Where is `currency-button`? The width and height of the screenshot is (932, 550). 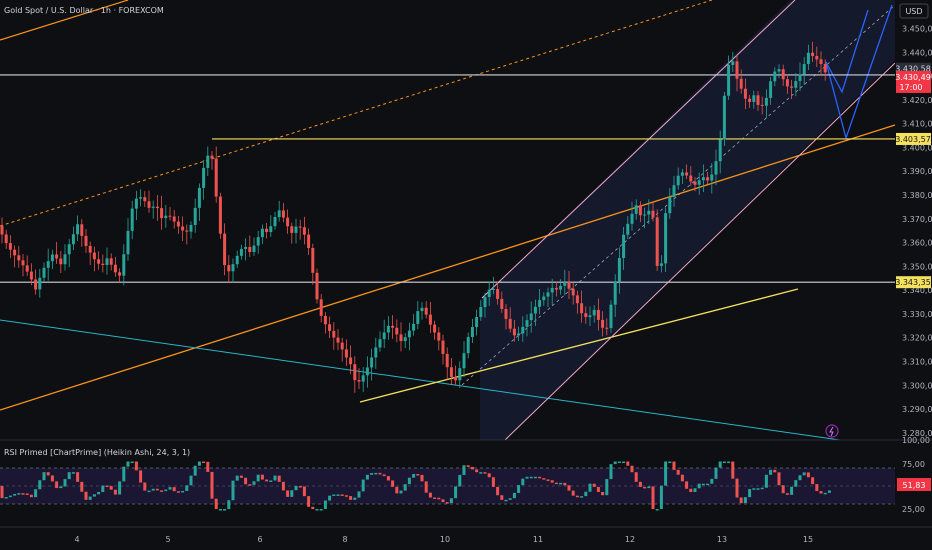
currency-button is located at coordinates (914, 11).